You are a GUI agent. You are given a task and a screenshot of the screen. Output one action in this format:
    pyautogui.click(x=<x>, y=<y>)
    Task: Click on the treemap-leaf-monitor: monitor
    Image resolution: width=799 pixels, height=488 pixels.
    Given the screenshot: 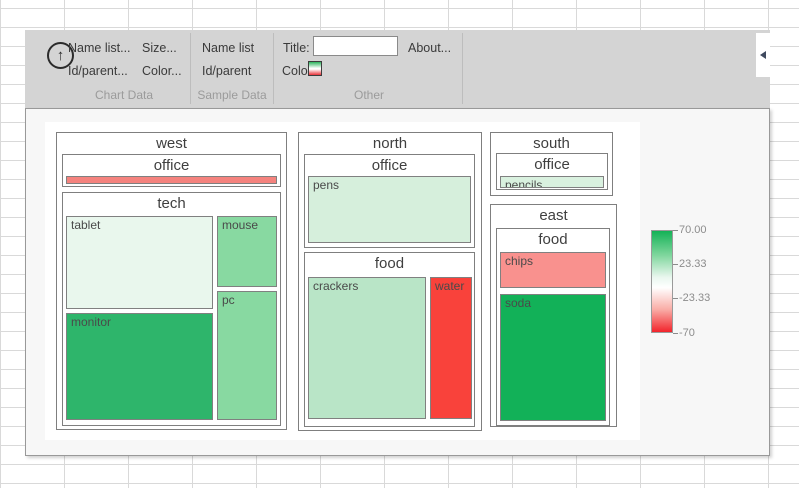 What is the action you would take?
    pyautogui.click(x=139, y=366)
    